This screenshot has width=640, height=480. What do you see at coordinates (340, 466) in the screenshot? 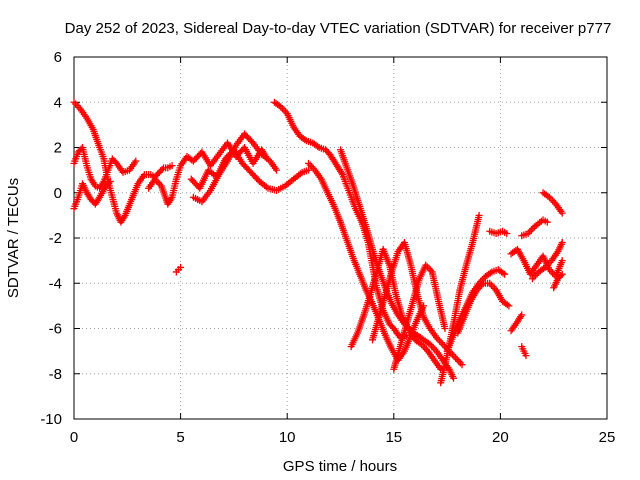
I see `x-axis-label: GPS time / hours` at bounding box center [340, 466].